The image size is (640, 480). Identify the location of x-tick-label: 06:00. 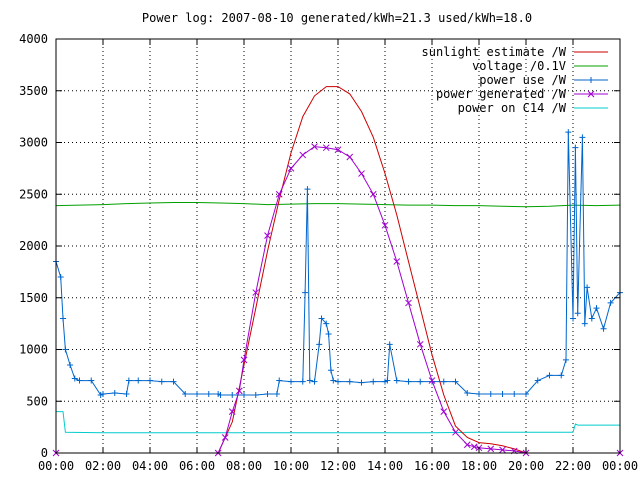
(197, 466).